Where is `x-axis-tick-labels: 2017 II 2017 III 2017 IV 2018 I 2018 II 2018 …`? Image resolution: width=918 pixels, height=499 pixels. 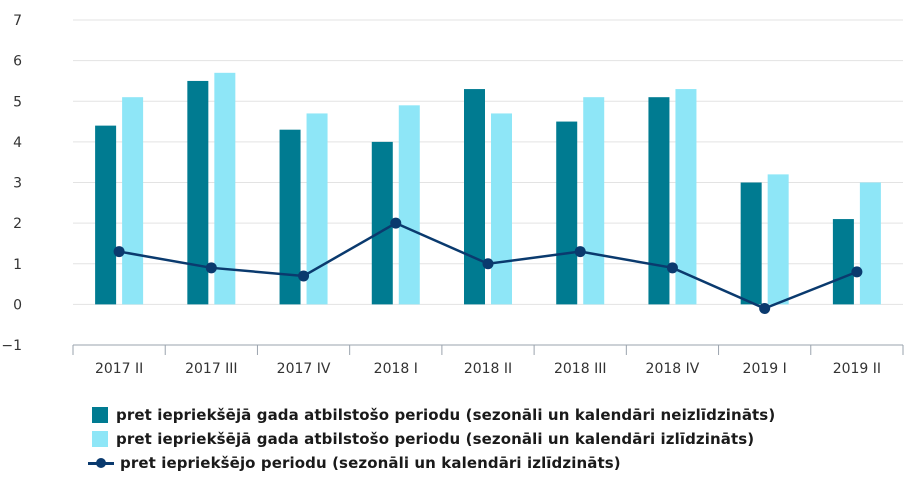 x-axis-tick-labels: 2017 II 2017 III 2017 IV 2018 I 2018 II 2018 … is located at coordinates (488, 369).